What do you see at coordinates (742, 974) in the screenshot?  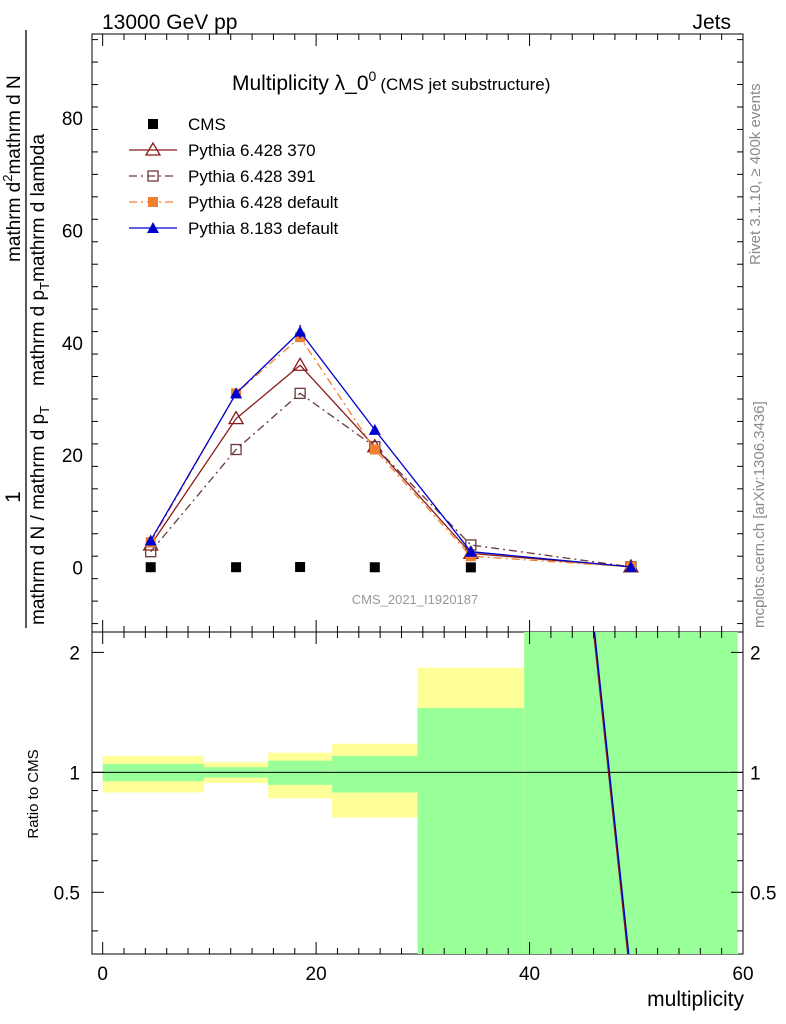 I see `x-tick-label: 60` at bounding box center [742, 974].